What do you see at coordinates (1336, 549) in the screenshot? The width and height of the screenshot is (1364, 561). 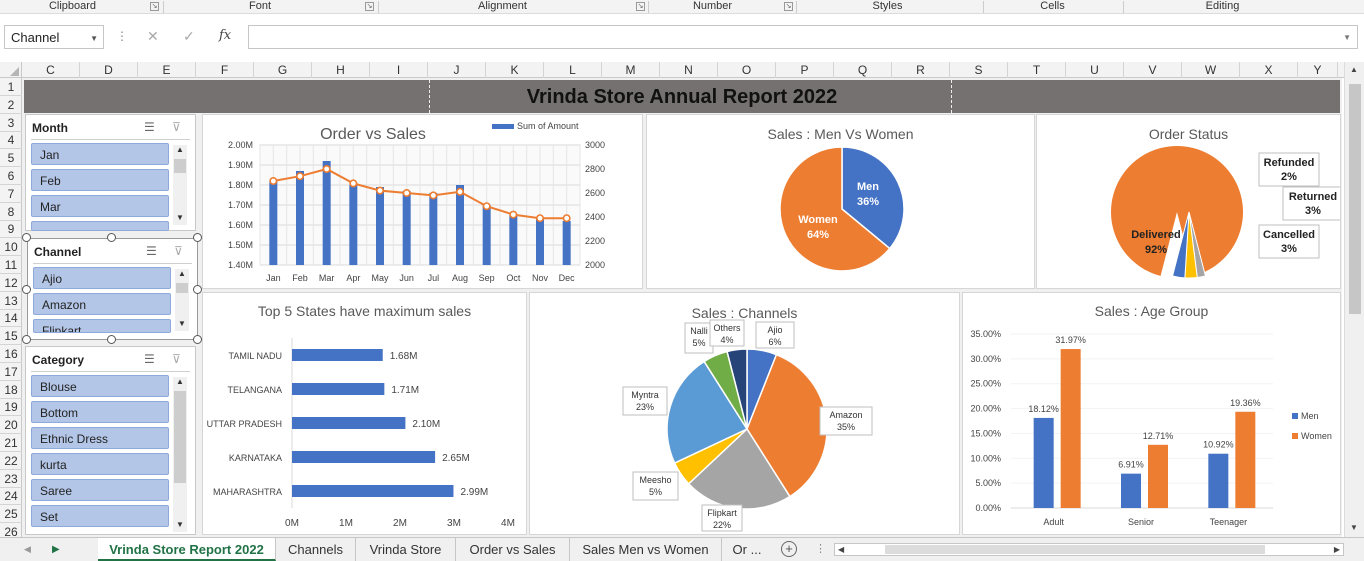 I see `scroll-right-icon: ▶` at bounding box center [1336, 549].